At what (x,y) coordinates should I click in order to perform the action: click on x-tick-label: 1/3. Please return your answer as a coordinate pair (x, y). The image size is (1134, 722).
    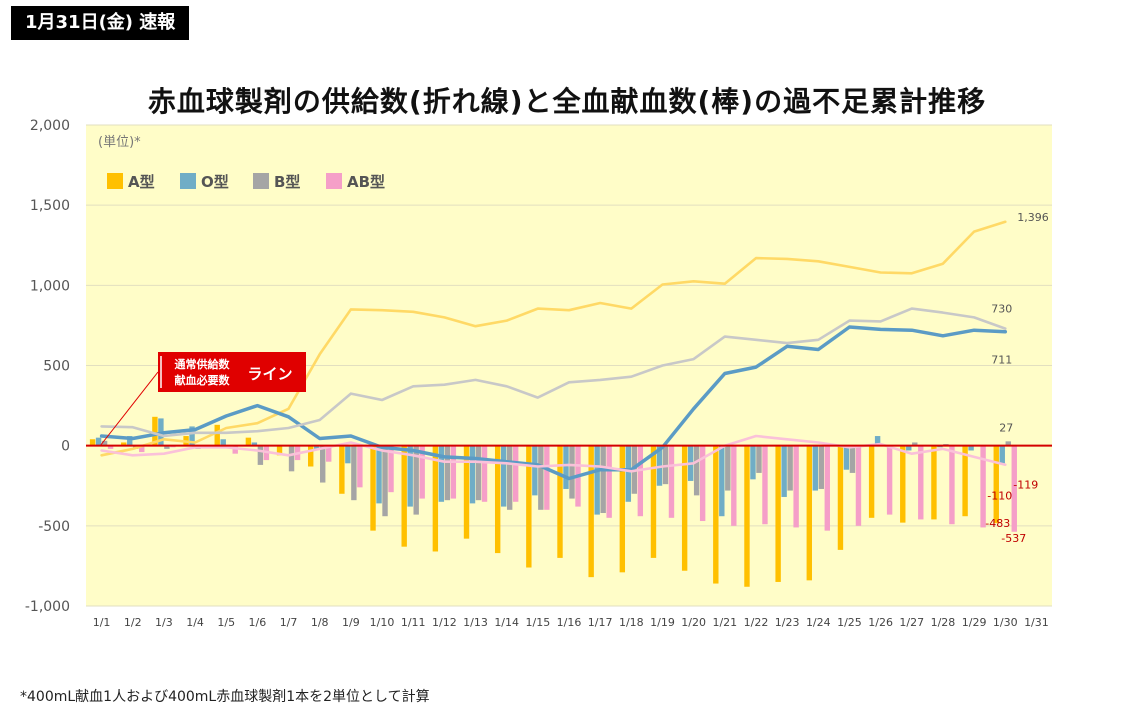
    Looking at the image, I should click on (164, 622).